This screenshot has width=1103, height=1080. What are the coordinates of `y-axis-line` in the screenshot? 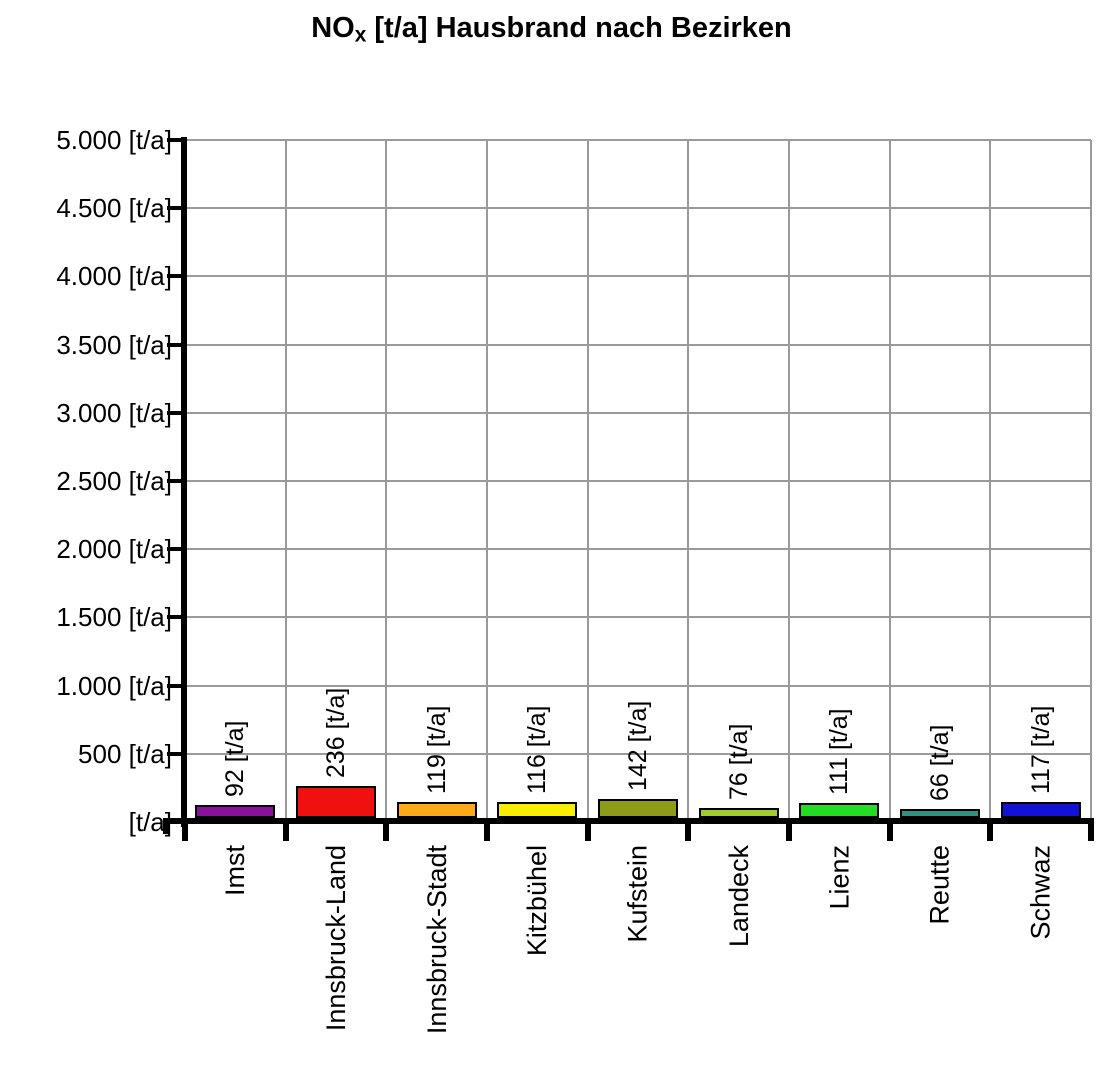 It's located at (184, 482).